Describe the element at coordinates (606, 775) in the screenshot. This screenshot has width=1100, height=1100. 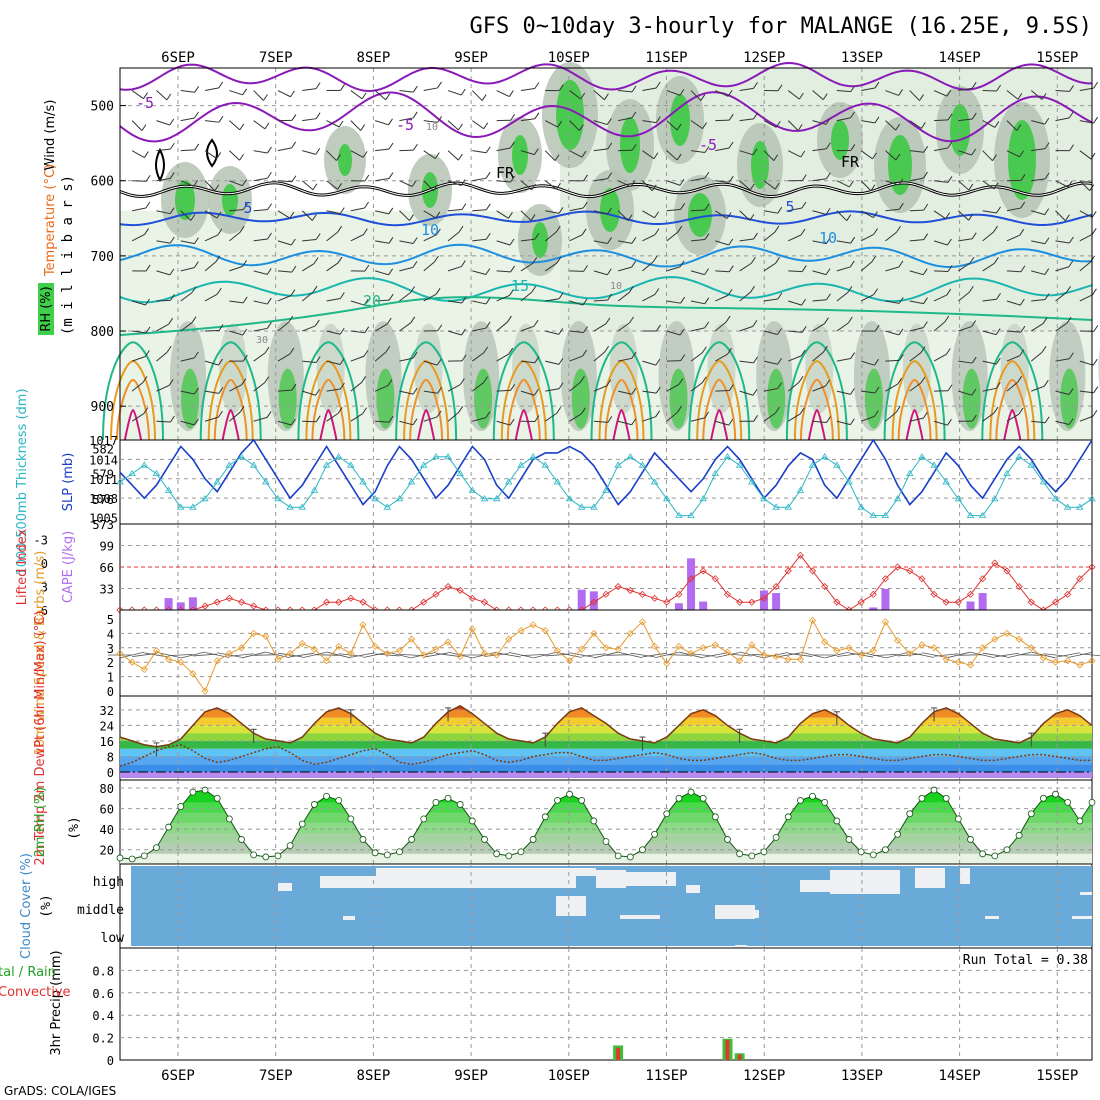
I see `temp-band` at that location.